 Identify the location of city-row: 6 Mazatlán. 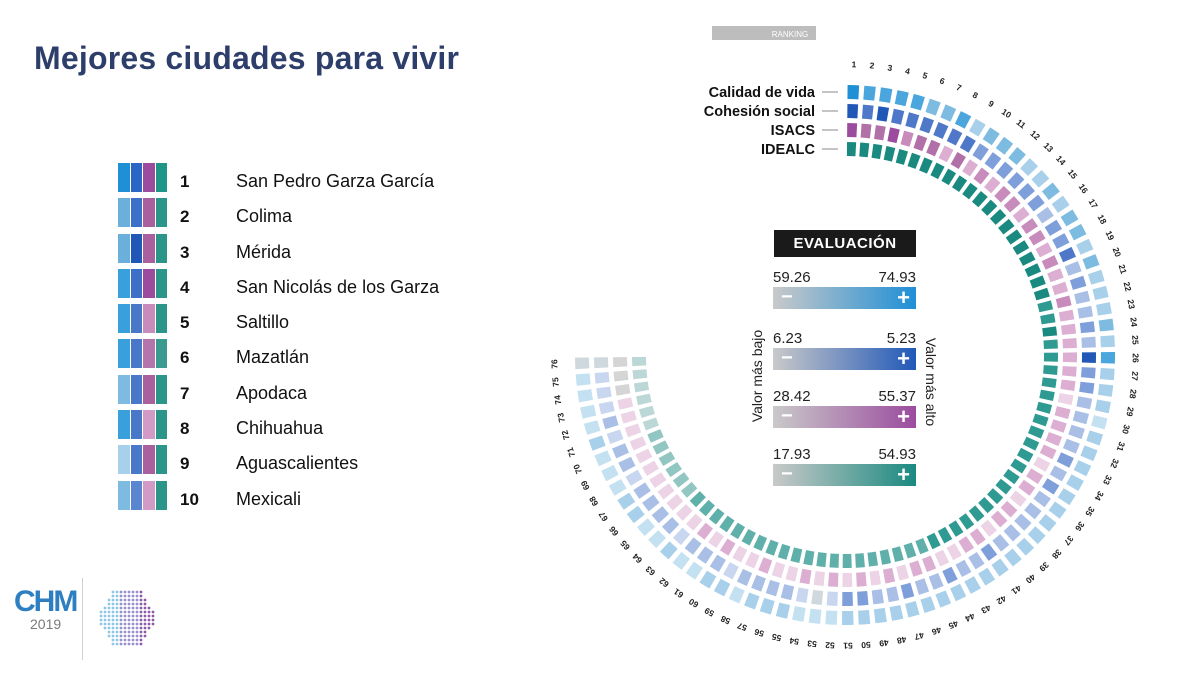
(308, 353).